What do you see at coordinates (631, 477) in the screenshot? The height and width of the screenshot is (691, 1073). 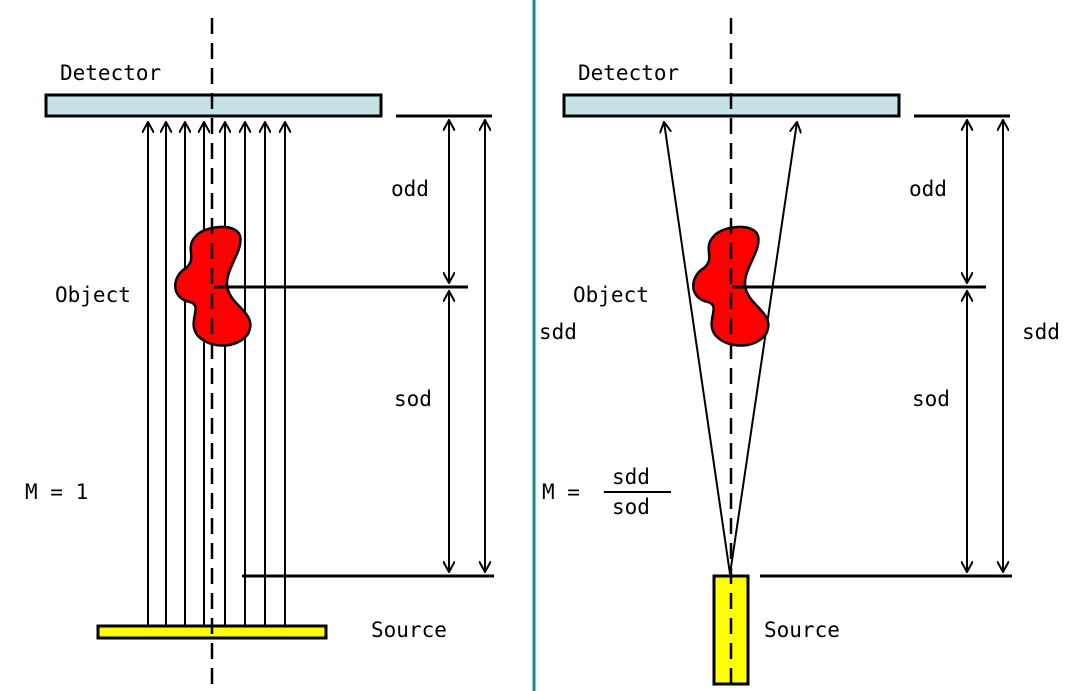 I see `magnification-numerator: sdd` at bounding box center [631, 477].